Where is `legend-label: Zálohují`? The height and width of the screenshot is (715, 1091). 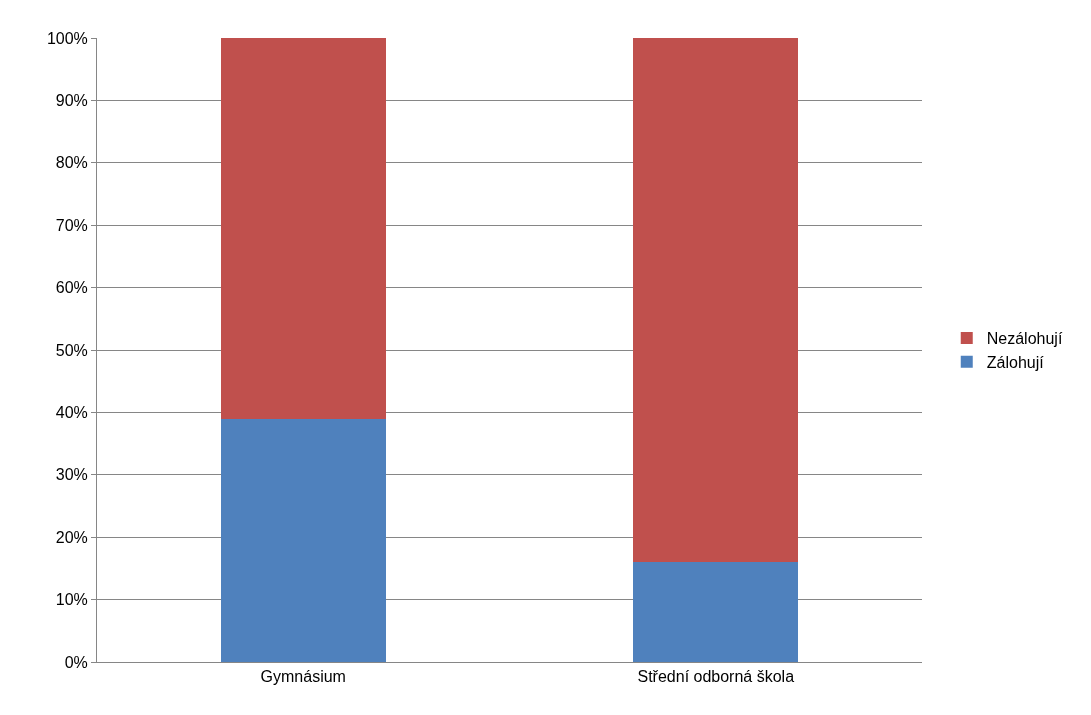
legend-label: Zálohují is located at coordinates (1015, 362).